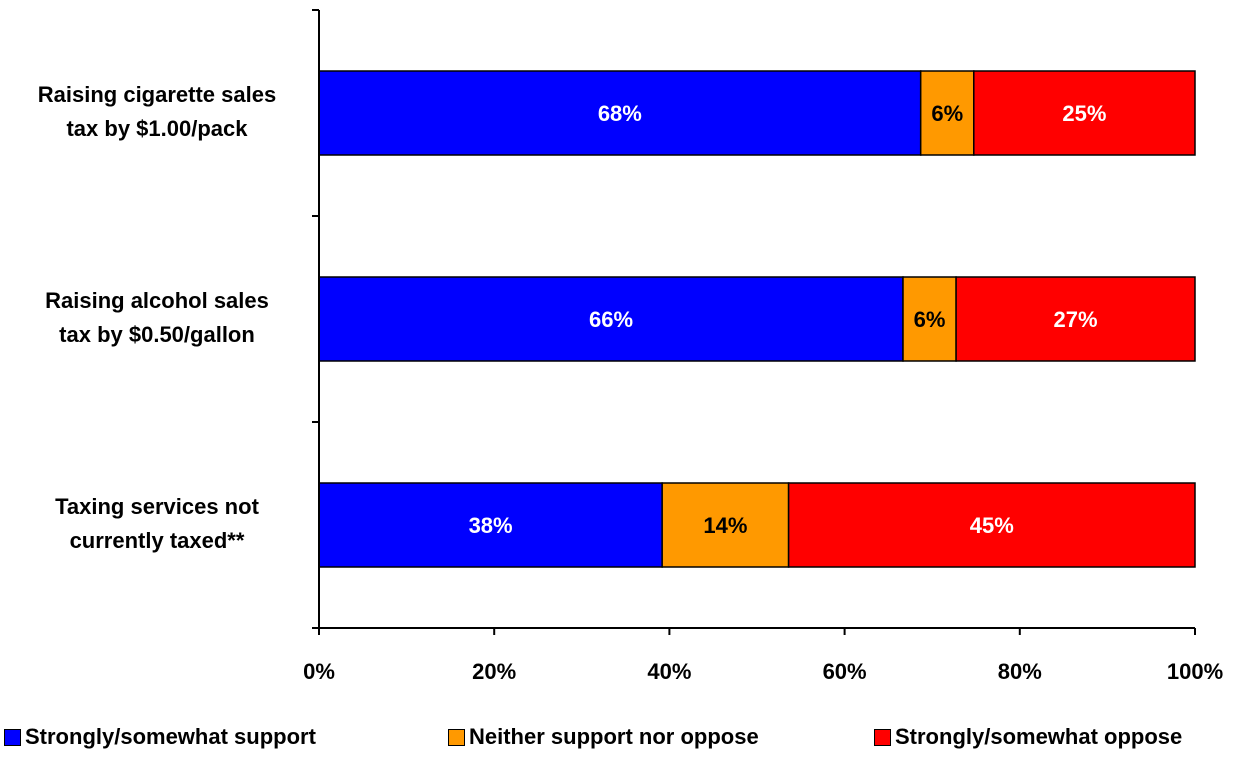 Image resolution: width=1252 pixels, height=779 pixels. I want to click on category-label: tax by $0.50/gallon, so click(157, 334).